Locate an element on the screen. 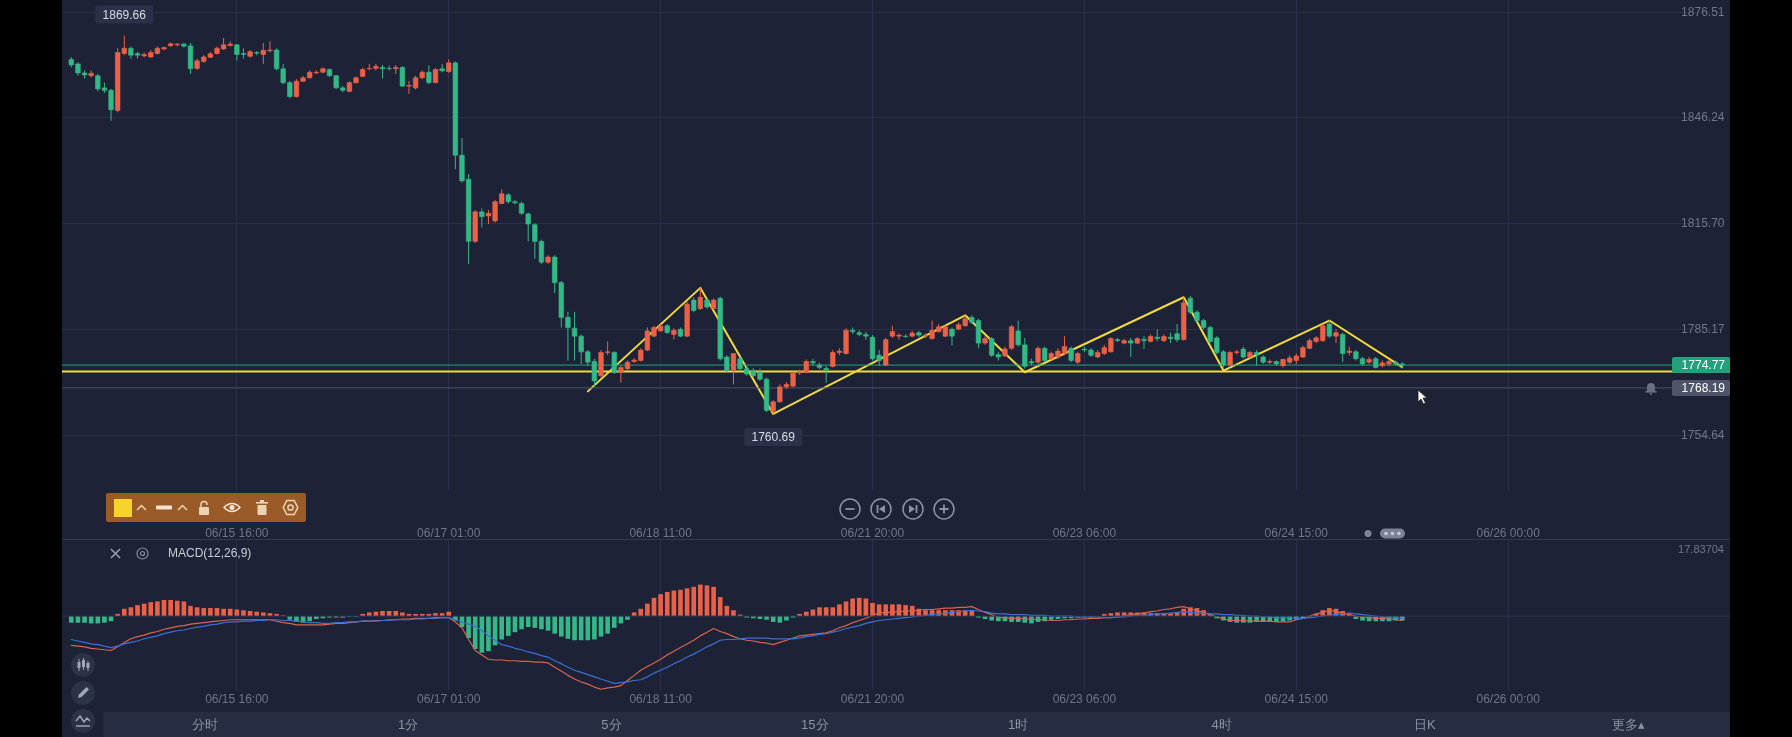  ref-line-label: 1768.19 is located at coordinates (1703, 387).